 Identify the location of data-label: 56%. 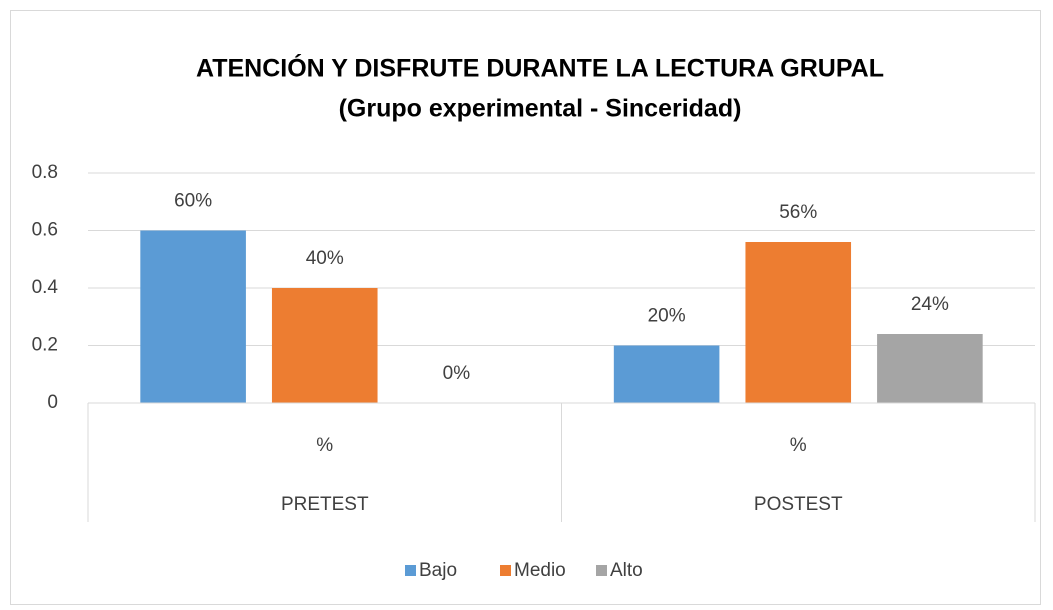
(798, 212).